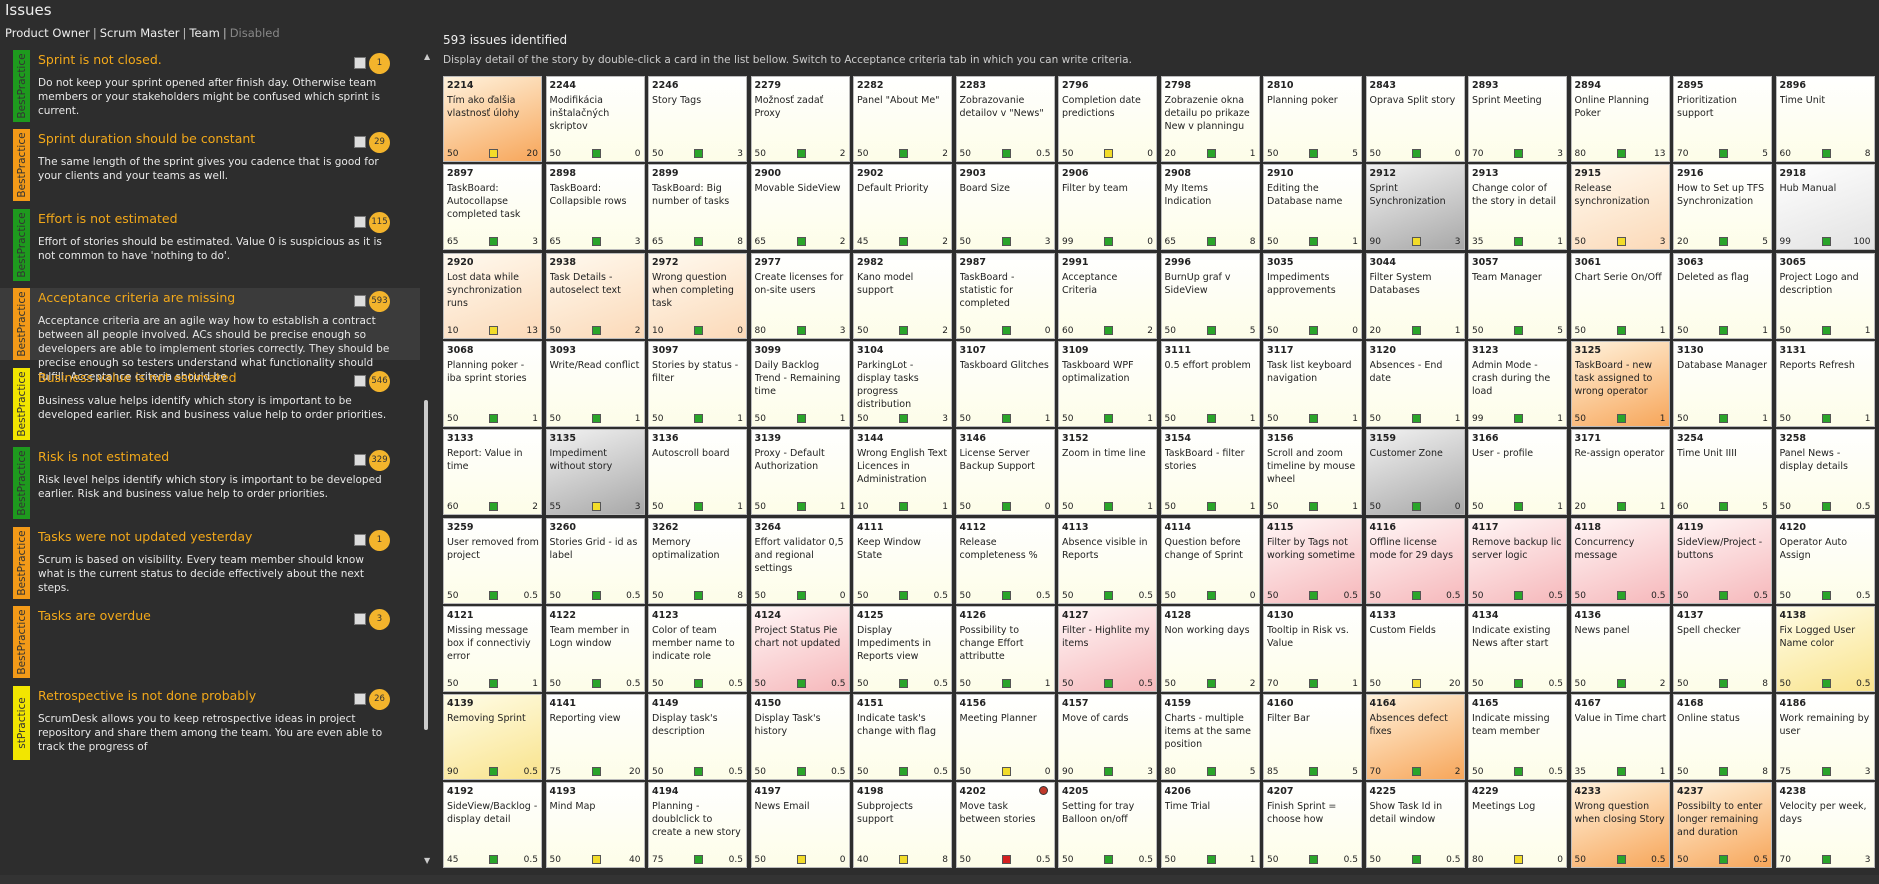 This screenshot has width=1879, height=884. Describe the element at coordinates (595, 560) in the screenshot. I see `story-card: 3260 Stories Grid - id as label 50 0.5` at that location.